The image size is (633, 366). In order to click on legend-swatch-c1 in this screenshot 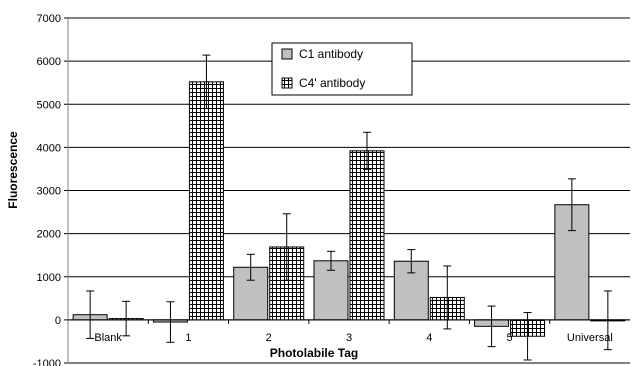, I will do `click(287, 54)`.